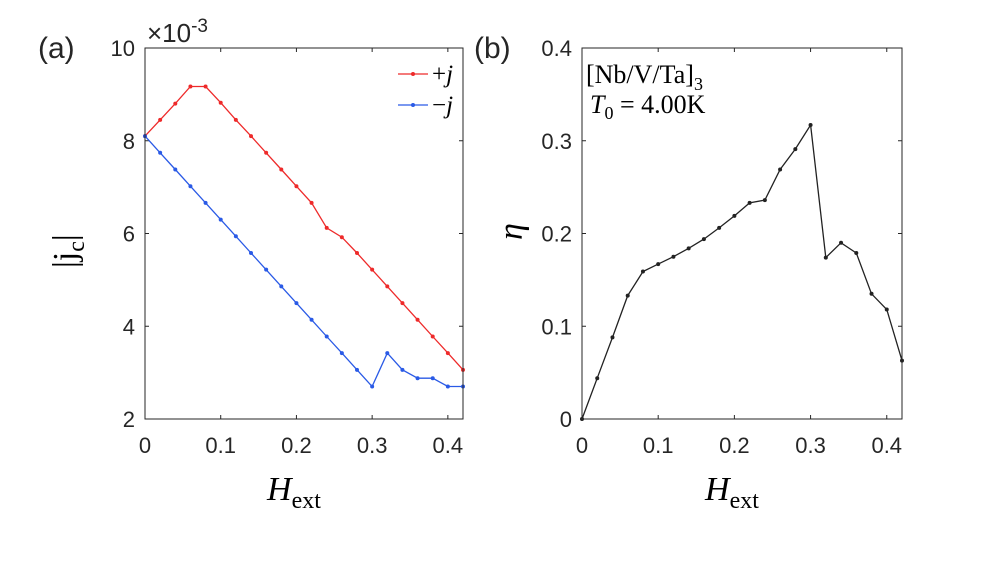  What do you see at coordinates (644, 77) in the screenshot?
I see `annotation-material: [Nb/V/Ta]3` at bounding box center [644, 77].